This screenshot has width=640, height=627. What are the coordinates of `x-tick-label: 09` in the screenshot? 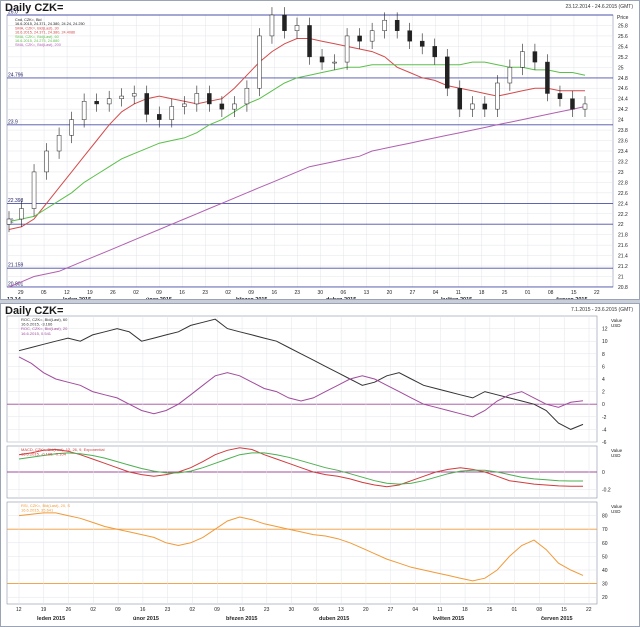 It's located at (159, 293).